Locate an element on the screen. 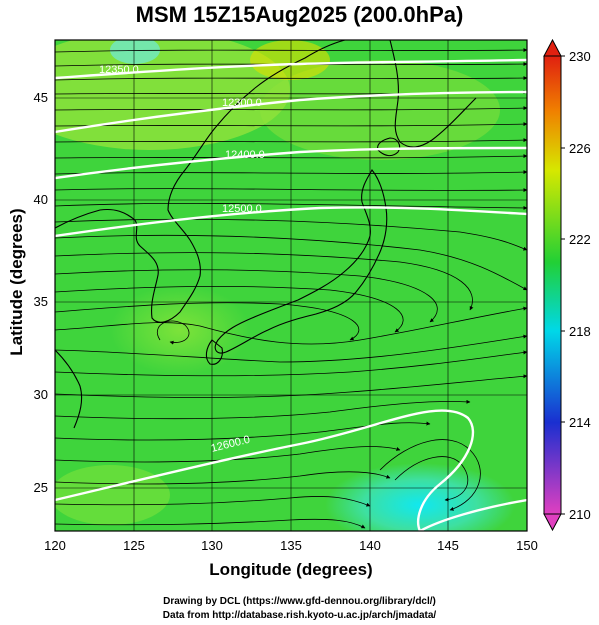  colorbar: 210 214 218 222 226 230 is located at coordinates (567, 285).